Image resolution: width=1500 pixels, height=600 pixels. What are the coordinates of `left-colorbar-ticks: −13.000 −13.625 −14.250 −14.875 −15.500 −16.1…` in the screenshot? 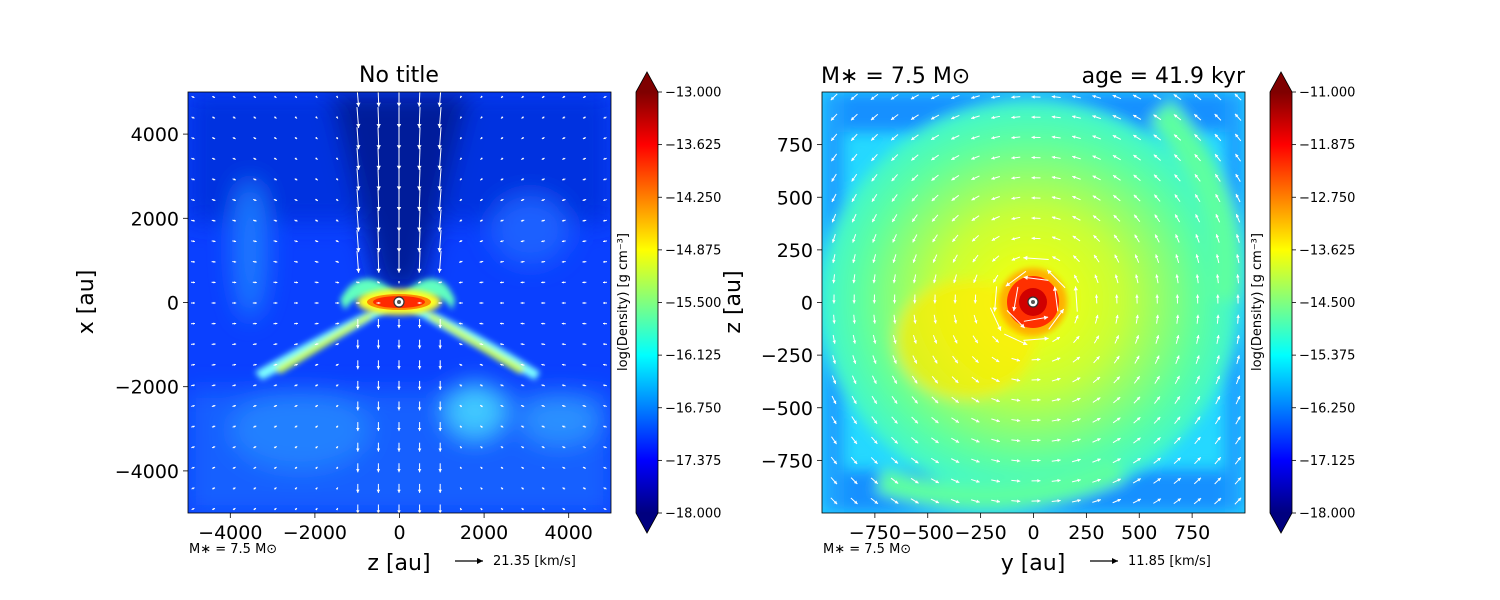 It's located at (689, 304).